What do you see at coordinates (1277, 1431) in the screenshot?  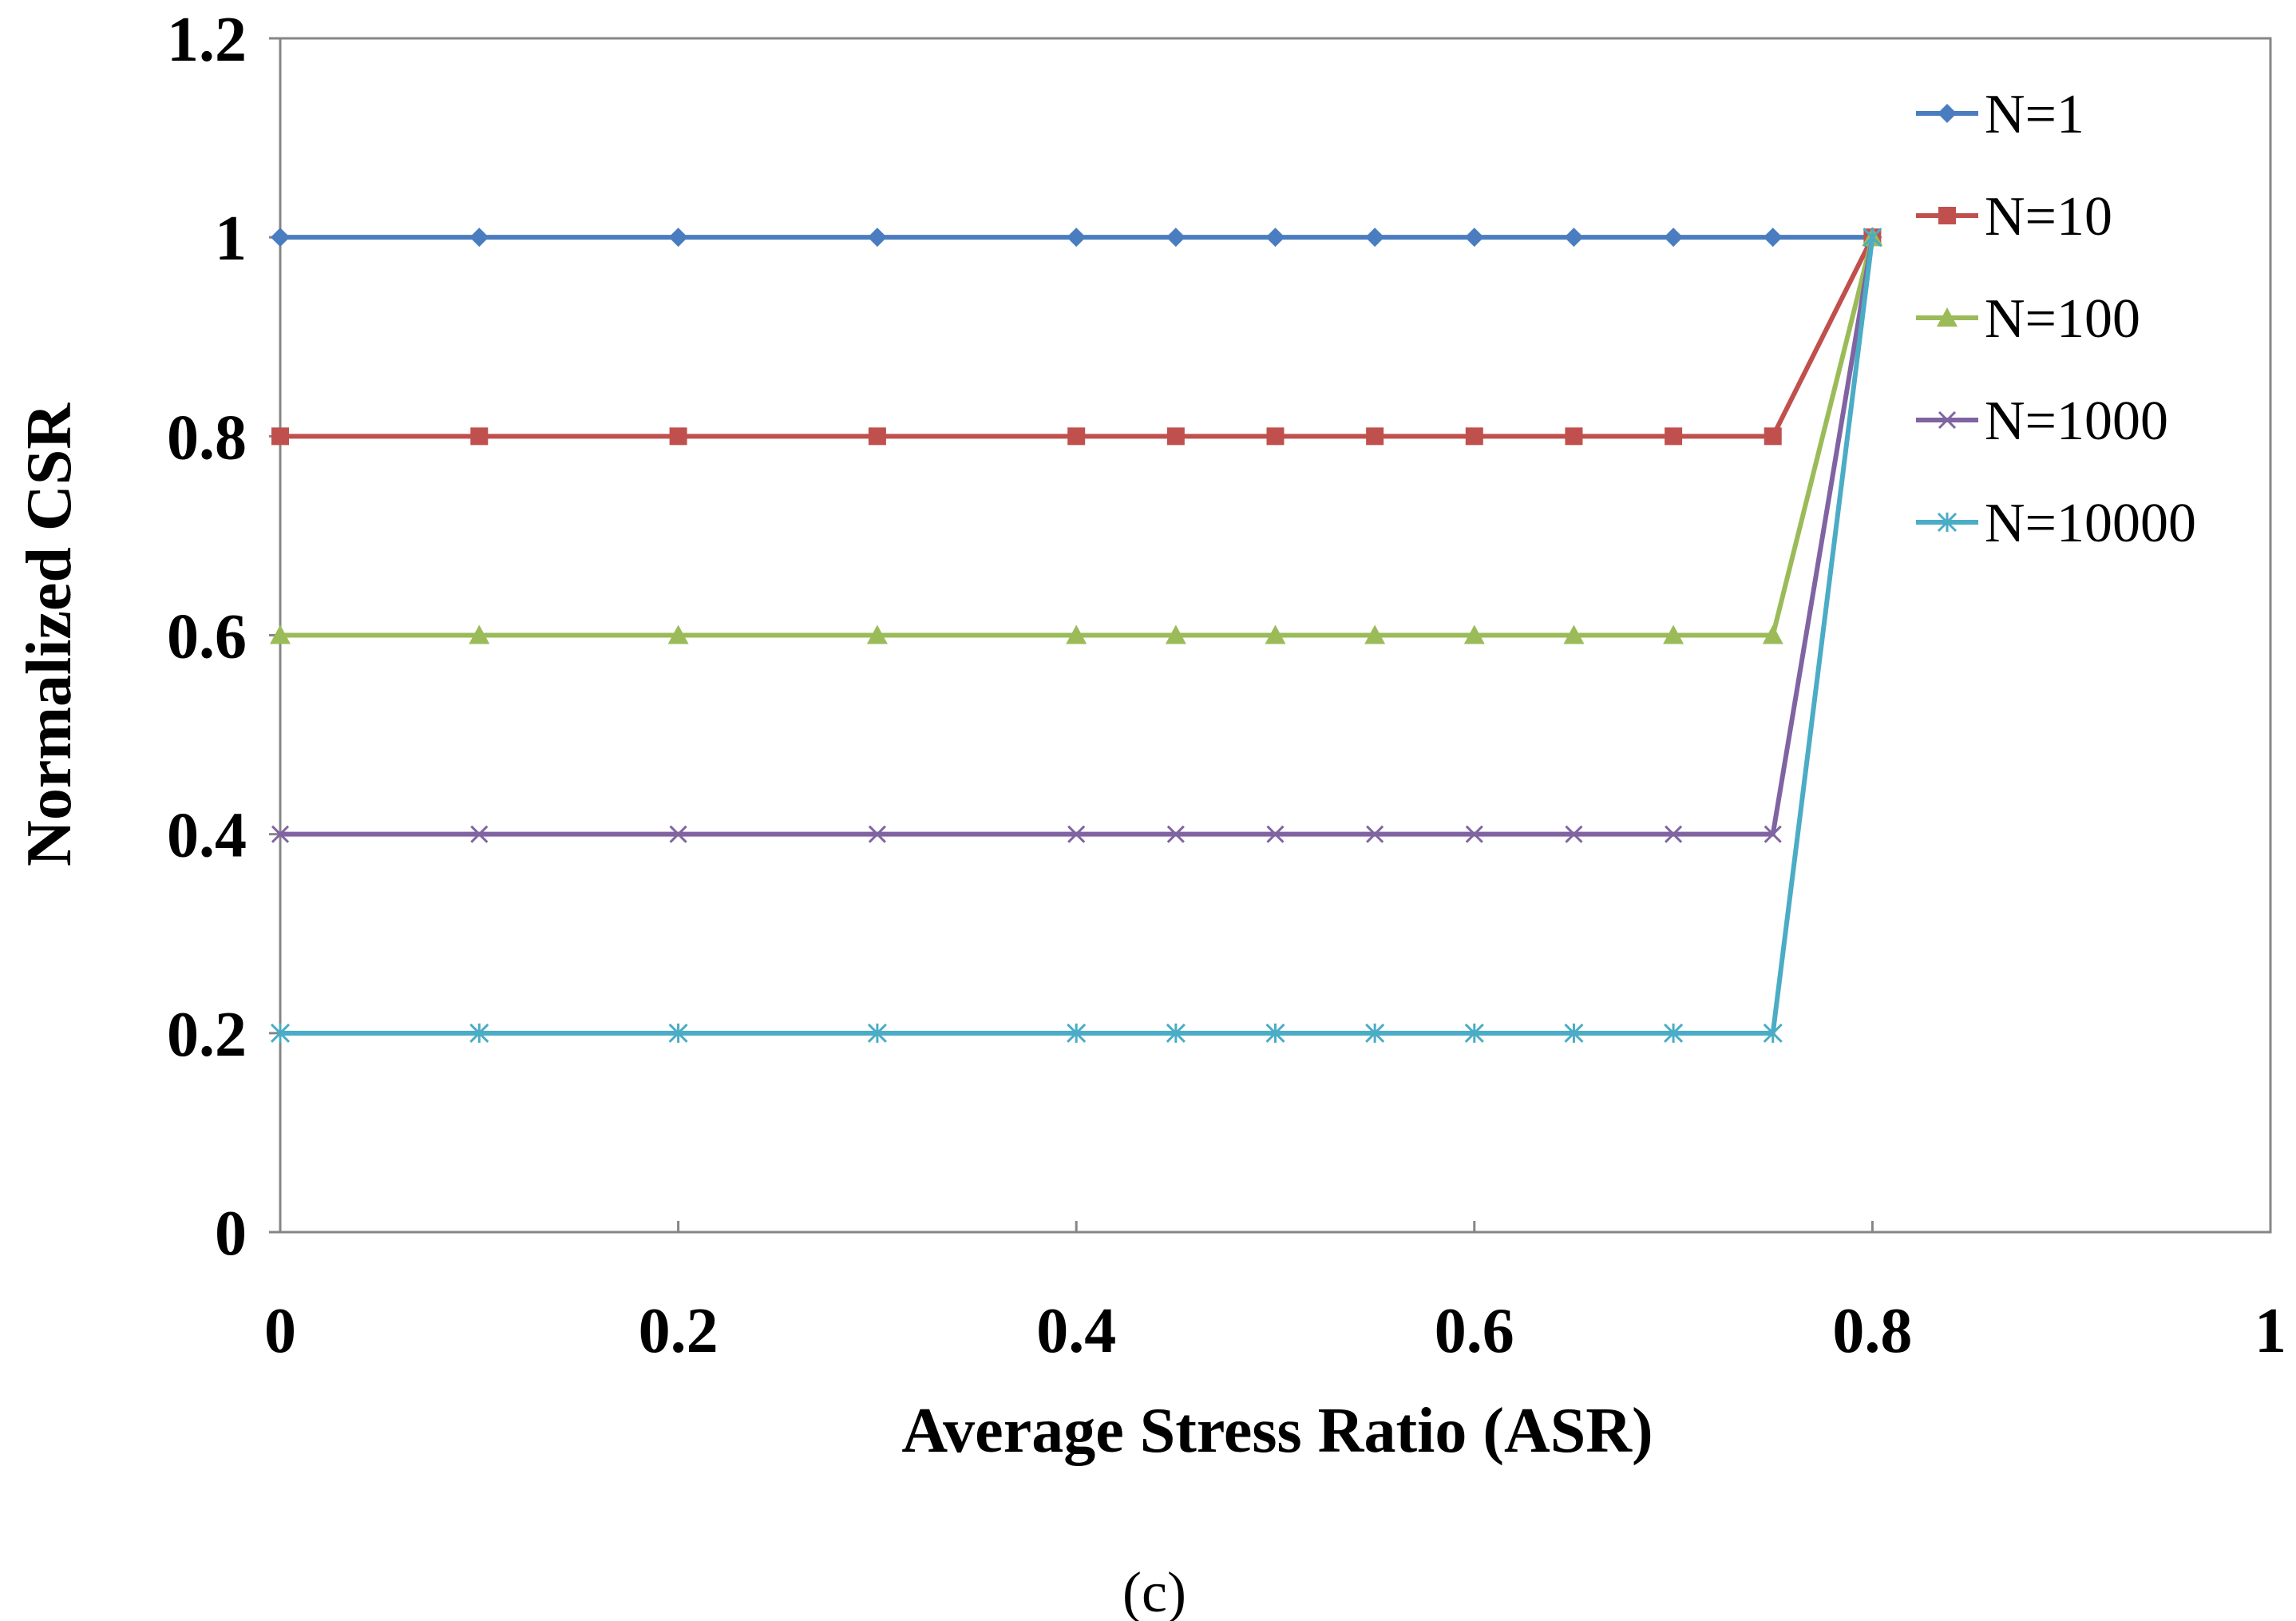 I see `x-axis-title: Average Stress Ratio (ASR)` at bounding box center [1277, 1431].